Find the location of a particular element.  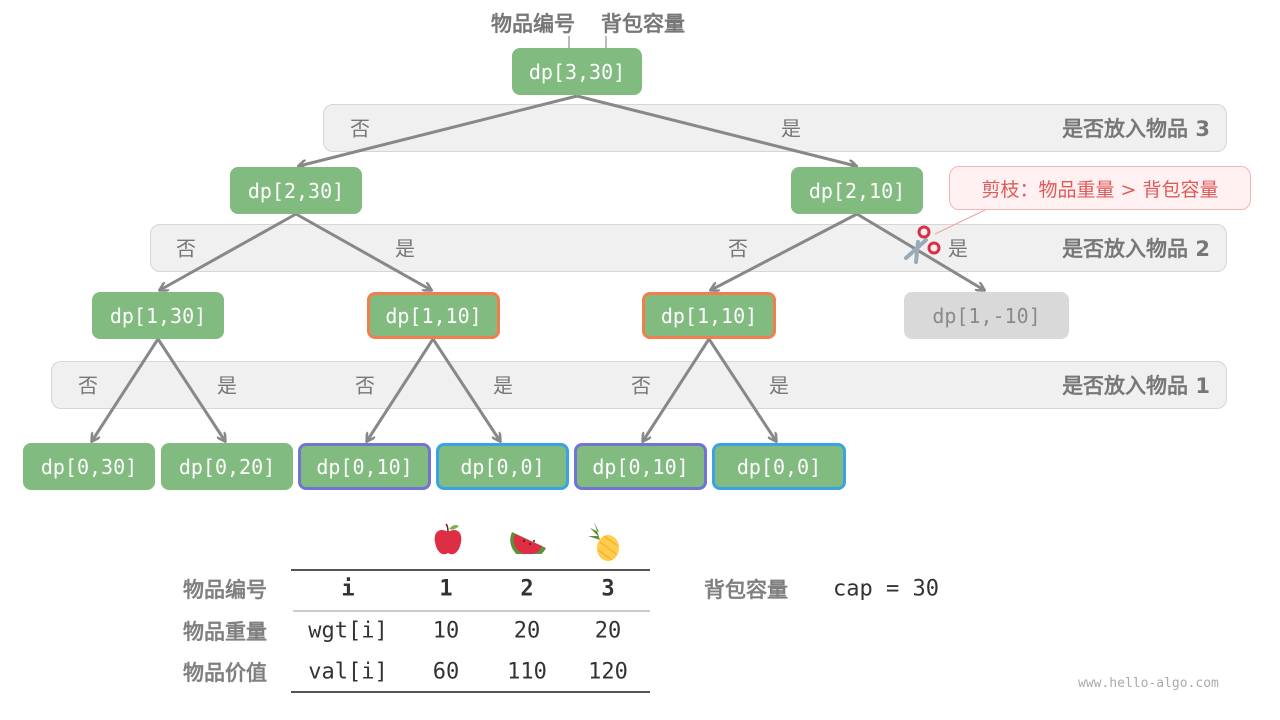

prune-note: 剪枝：物品重量 > 背包容量 is located at coordinates (1100, 188).